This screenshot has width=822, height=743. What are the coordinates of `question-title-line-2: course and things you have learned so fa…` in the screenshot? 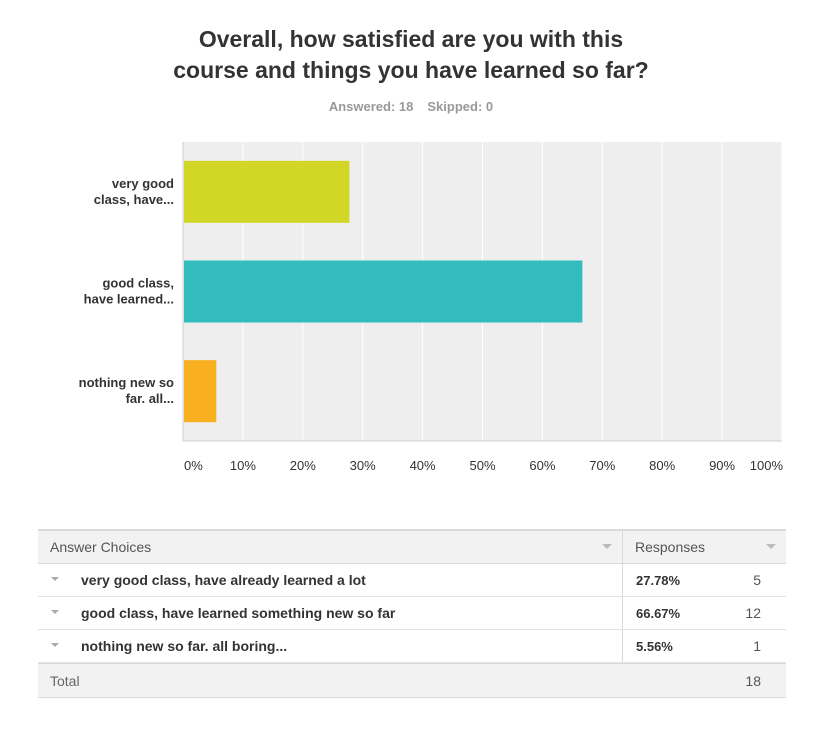 It's located at (411, 70).